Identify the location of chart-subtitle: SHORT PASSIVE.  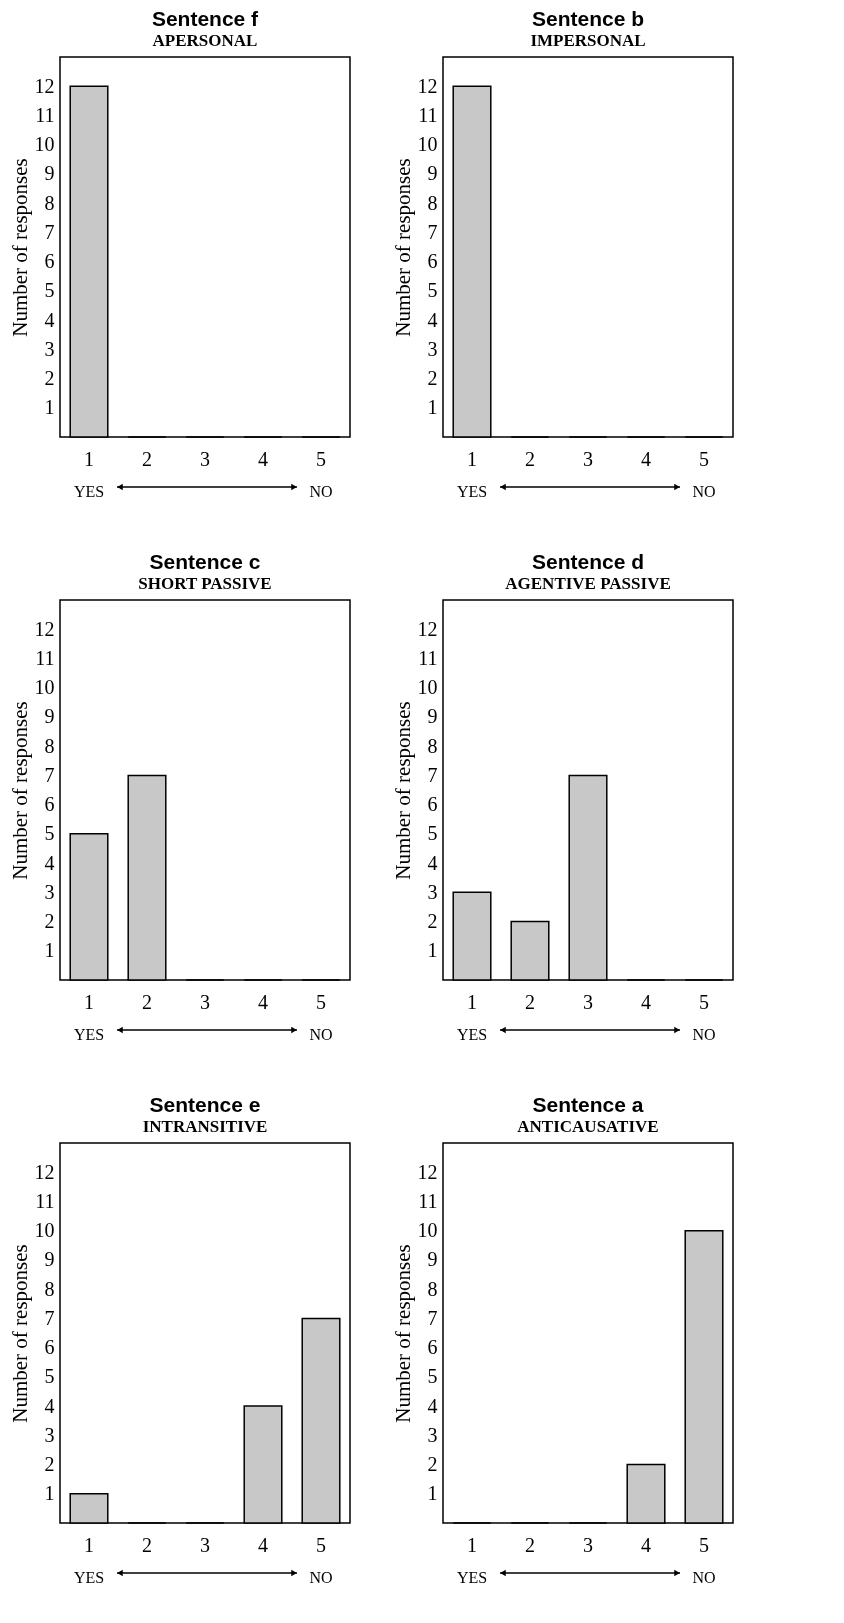
(205, 583).